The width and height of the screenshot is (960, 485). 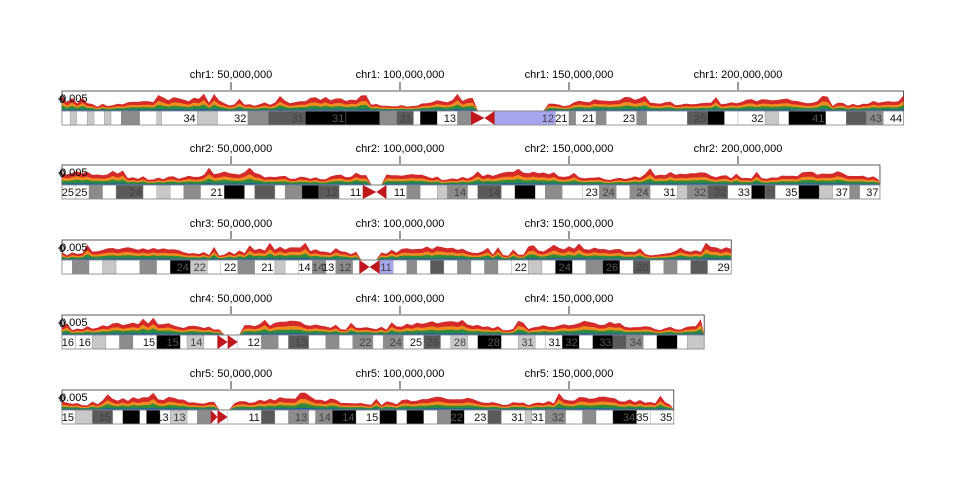 What do you see at coordinates (642, 268) in the screenshot?
I see `band-label: 26` at bounding box center [642, 268].